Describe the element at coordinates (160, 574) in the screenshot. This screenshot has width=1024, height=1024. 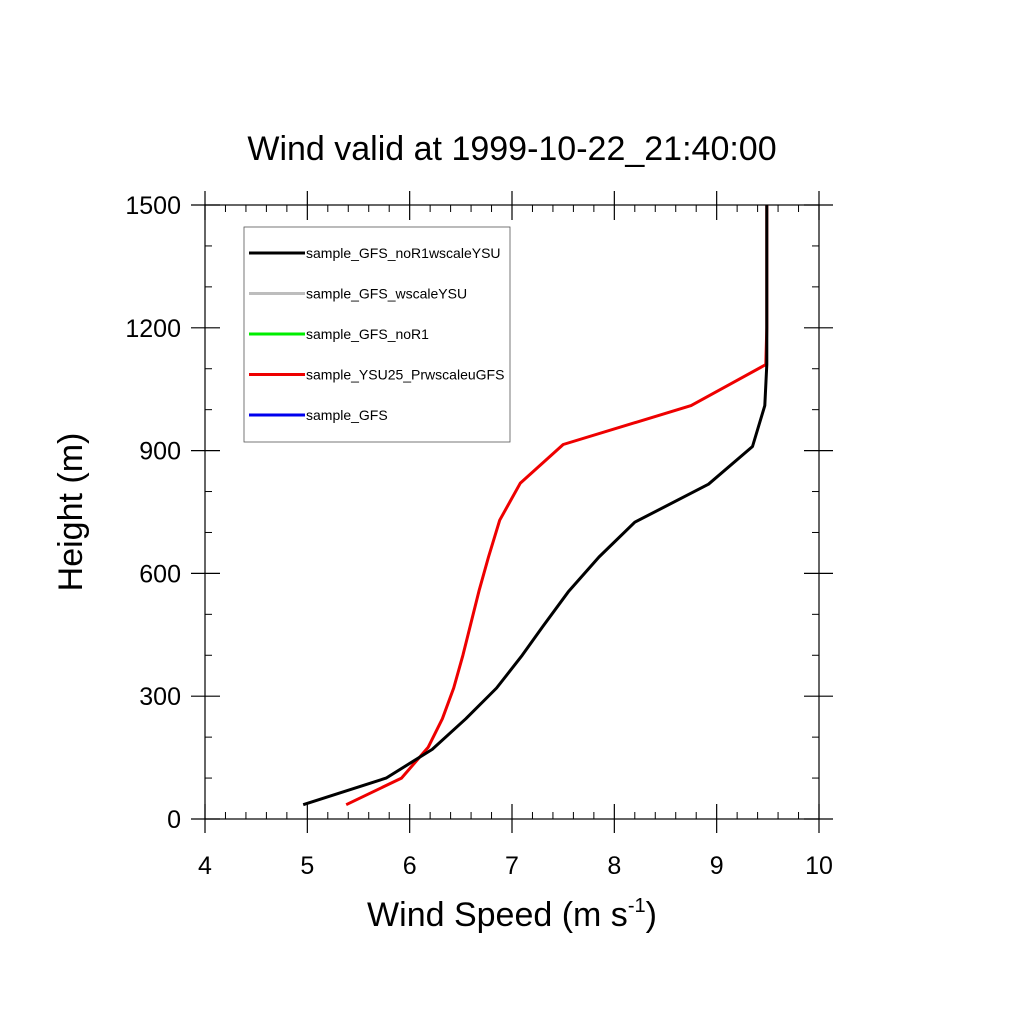
I see `y-tick-label: 600` at that location.